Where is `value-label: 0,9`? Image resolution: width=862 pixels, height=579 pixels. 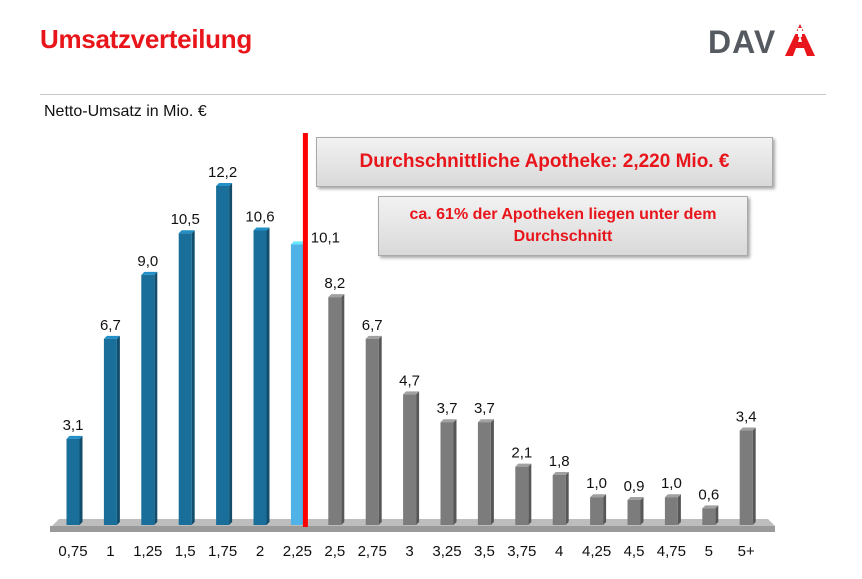
value-label: 0,9 is located at coordinates (634, 486).